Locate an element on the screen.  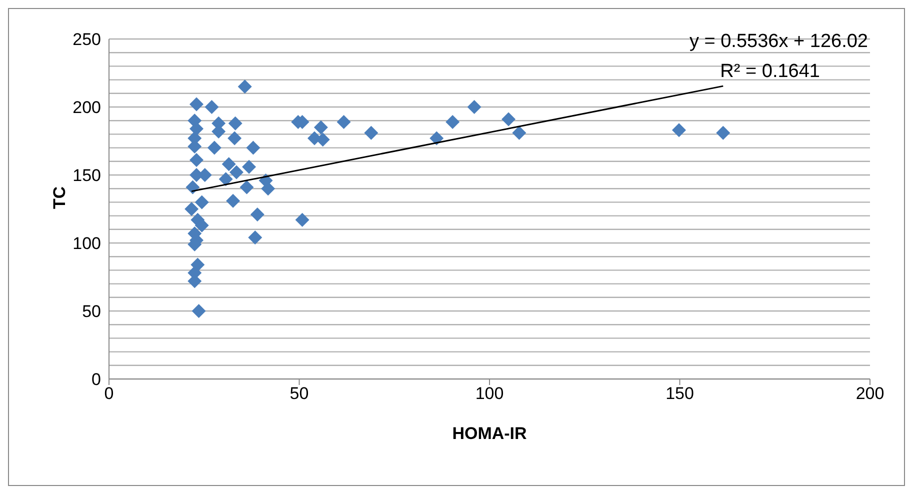
y-tick-label: 200 is located at coordinates (86, 108).